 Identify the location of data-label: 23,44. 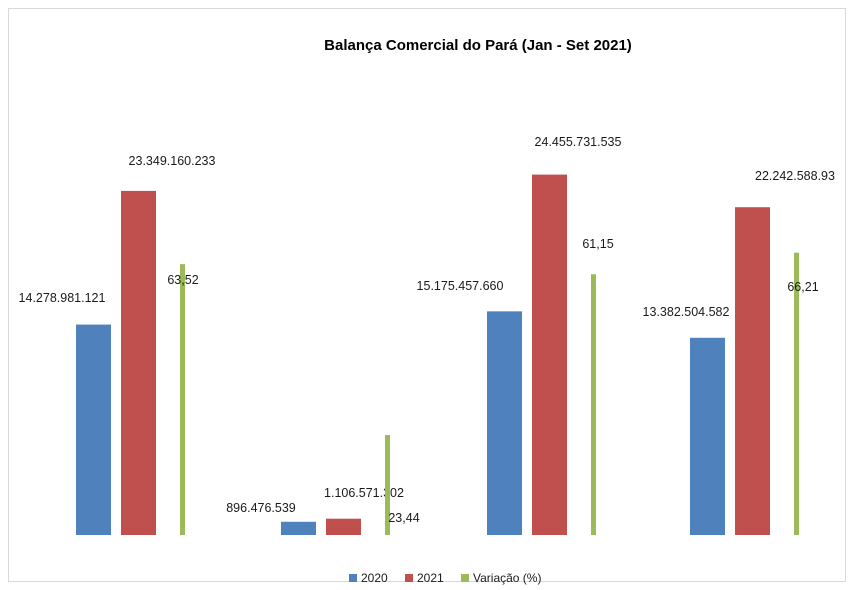
(403, 518).